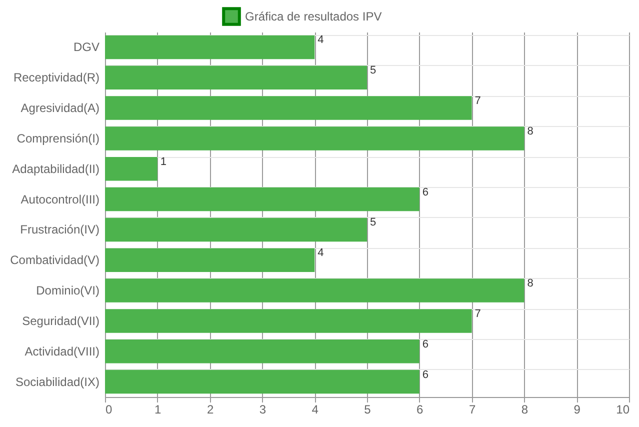  What do you see at coordinates (56, 77) in the screenshot?
I see `y-tick-label: Receptividad(R)` at bounding box center [56, 77].